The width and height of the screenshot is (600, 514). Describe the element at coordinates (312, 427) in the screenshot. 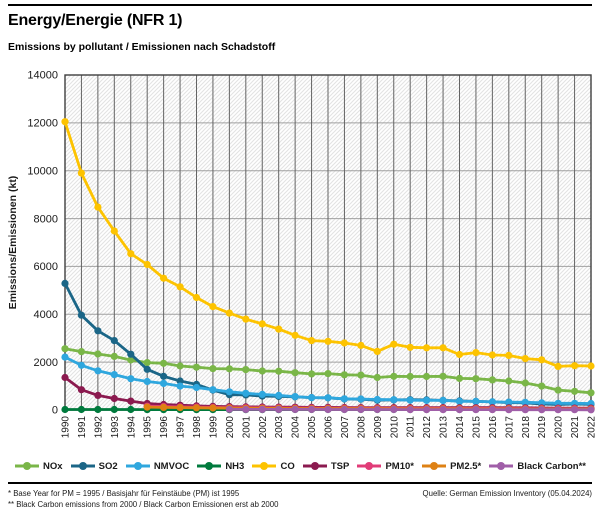

I see `svg-text: 2005` at that location.